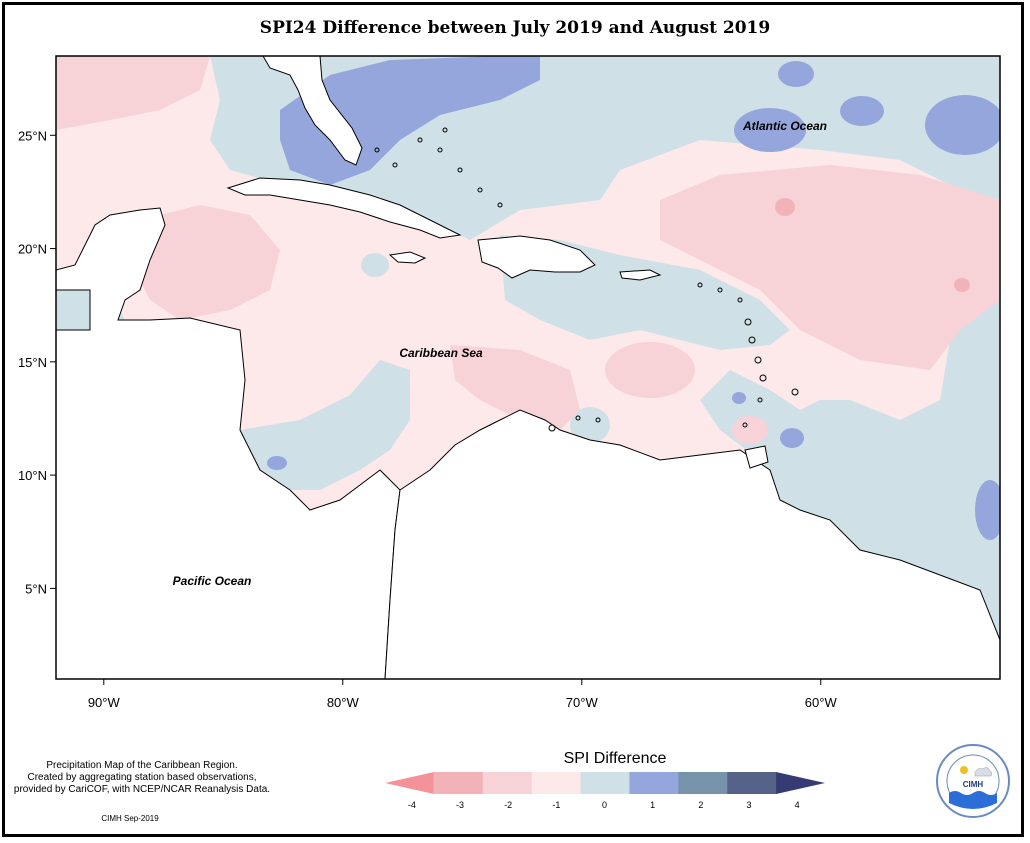 Image resolution: width=1030 pixels, height=843 pixels. Describe the element at coordinates (375, 265) in the screenshot. I see `spi-zone-positive-jamaica` at that location.